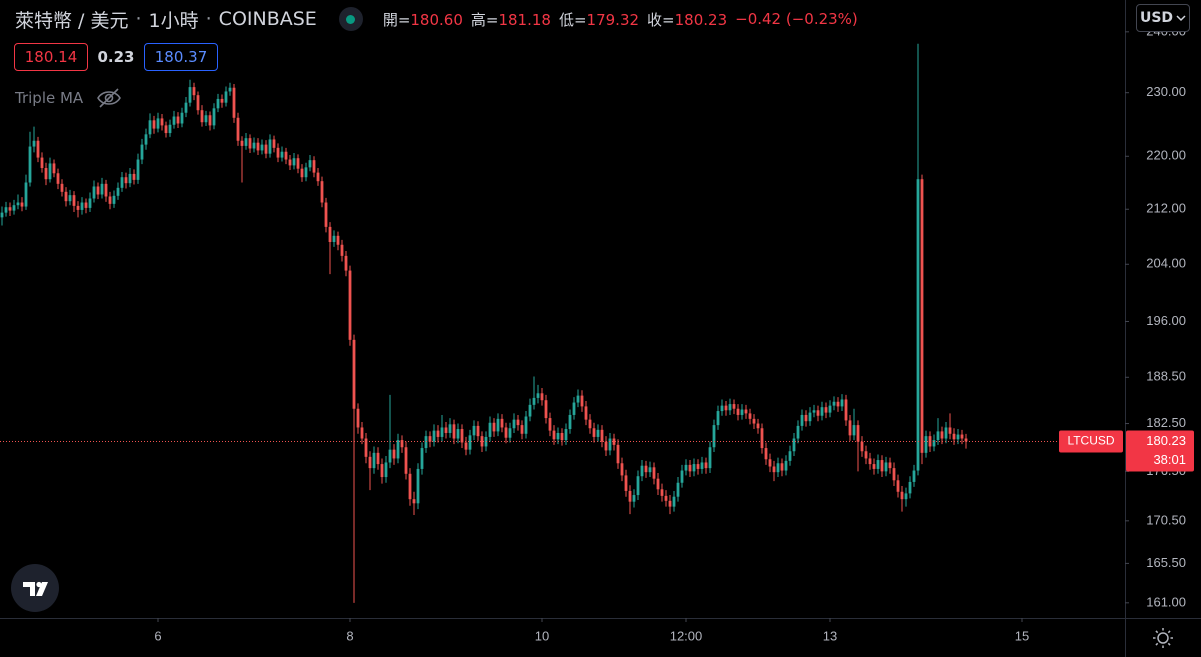 This screenshot has height=657, width=1201. I want to click on status-dot, so click(351, 19).